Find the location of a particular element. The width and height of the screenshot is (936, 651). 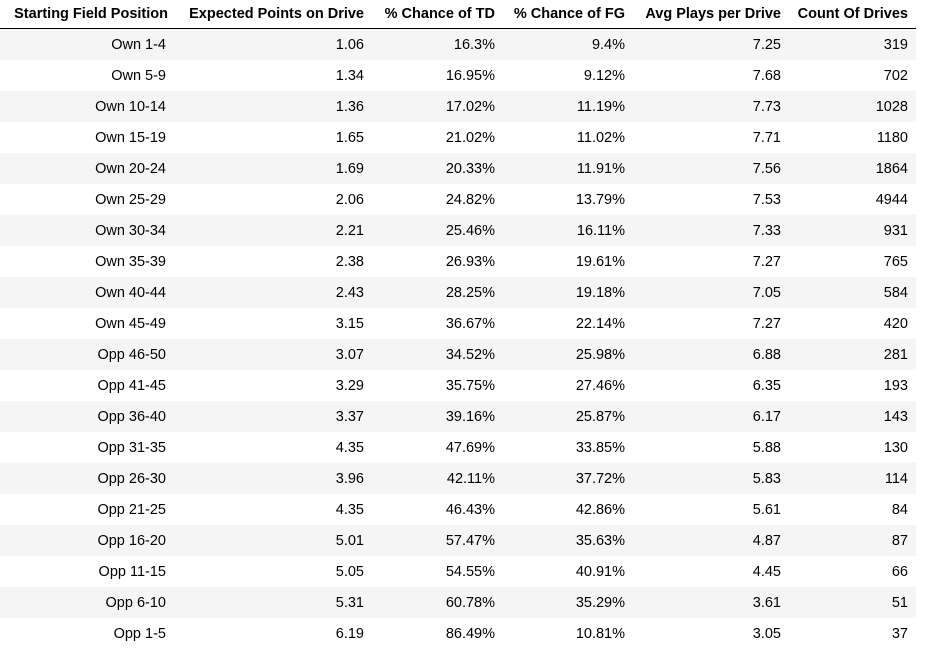

cell-chance-of-td: 17.02% is located at coordinates (470, 106).